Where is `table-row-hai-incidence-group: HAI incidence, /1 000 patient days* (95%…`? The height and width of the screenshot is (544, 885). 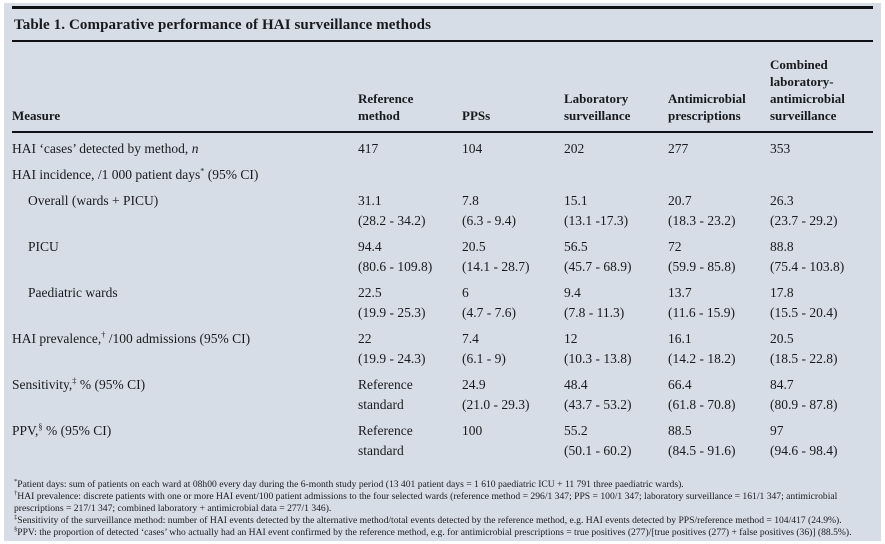
table-row-hai-incidence-group: HAI incidence, /1 000 patient days* (95%… is located at coordinates (442, 175).